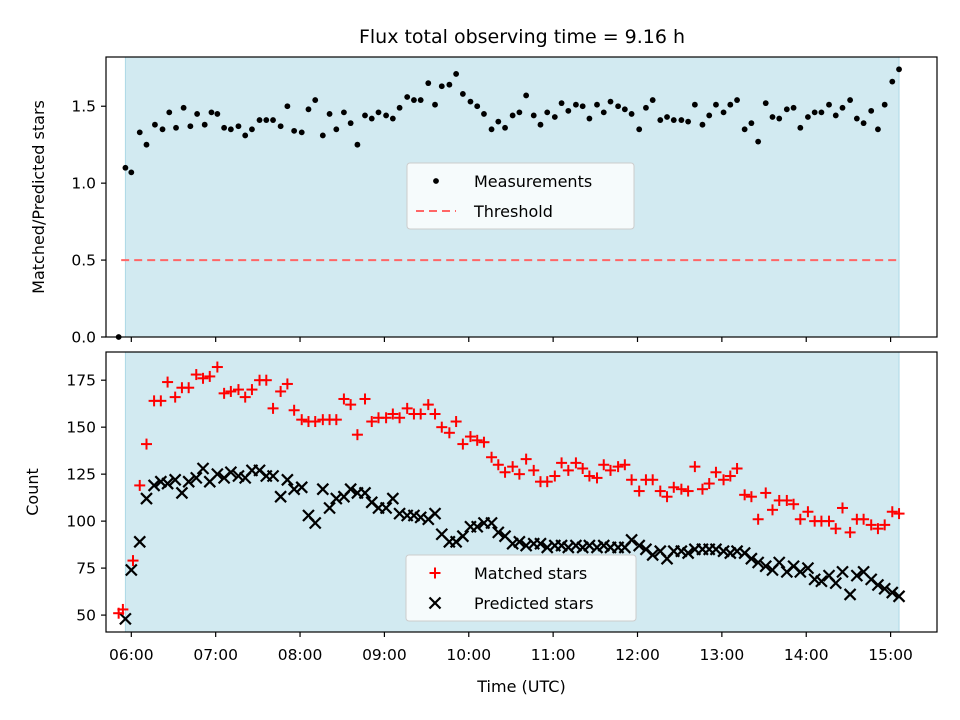  What do you see at coordinates (553, 655) in the screenshot?
I see `x-tick-label: 11:00` at bounding box center [553, 655].